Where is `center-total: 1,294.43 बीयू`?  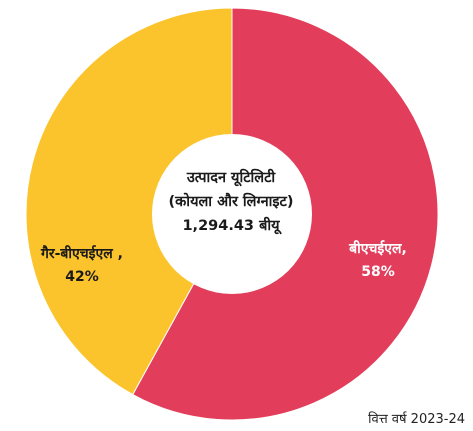 center-total: 1,294.43 बीयू is located at coordinates (231, 226).